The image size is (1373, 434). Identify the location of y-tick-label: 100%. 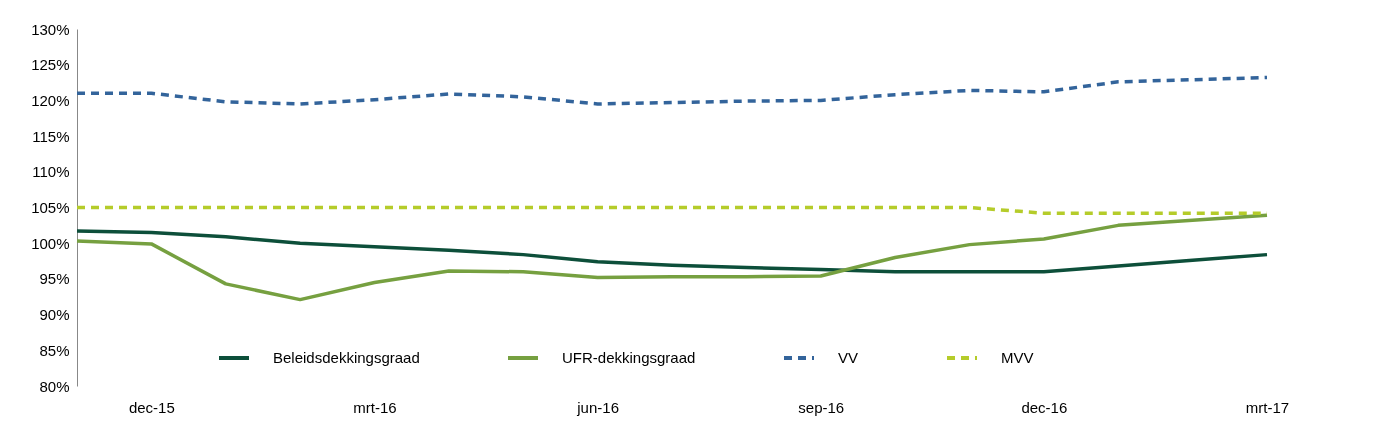
(50, 243).